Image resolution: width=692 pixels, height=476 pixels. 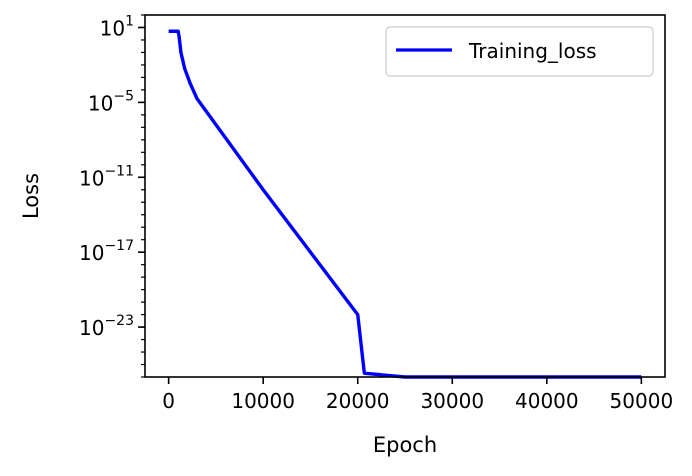 What do you see at coordinates (112, 195) in the screenshot?
I see `y-axis: 10¹ 10⁻⁵ 10⁻¹¹ 10⁻¹⁷ 10⁻²³` at bounding box center [112, 195].